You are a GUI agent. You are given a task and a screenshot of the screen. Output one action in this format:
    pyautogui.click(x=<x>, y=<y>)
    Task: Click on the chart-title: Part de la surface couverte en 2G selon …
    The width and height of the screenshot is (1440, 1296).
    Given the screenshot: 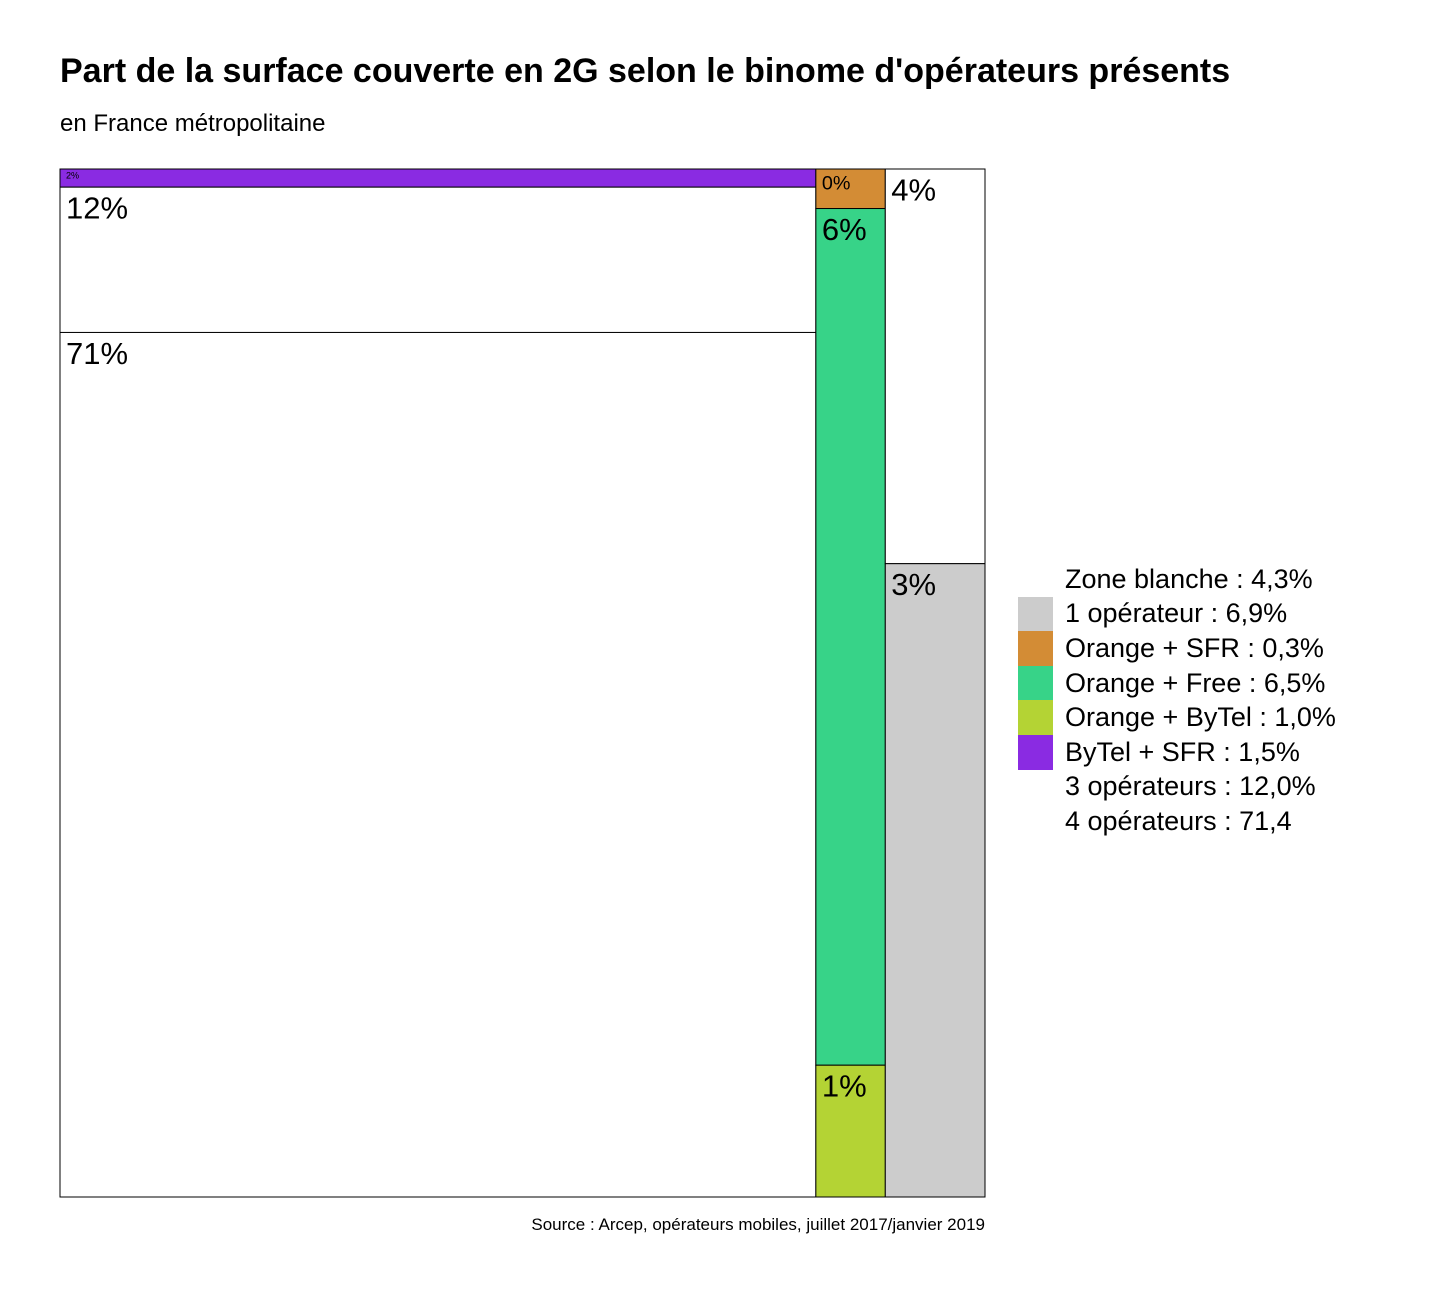 What is the action you would take?
    pyautogui.click(x=645, y=71)
    